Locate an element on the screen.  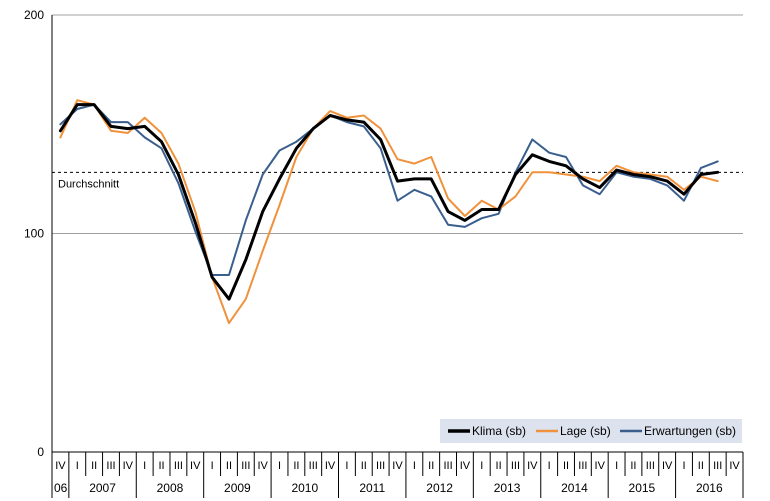
year-label-2013: 2013 is located at coordinates (507, 488).